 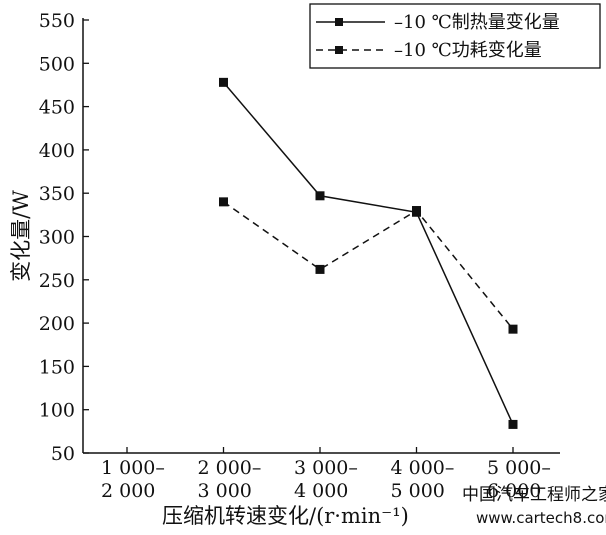 I want to click on x-tick-label: 3 000, so click(x=225, y=491).